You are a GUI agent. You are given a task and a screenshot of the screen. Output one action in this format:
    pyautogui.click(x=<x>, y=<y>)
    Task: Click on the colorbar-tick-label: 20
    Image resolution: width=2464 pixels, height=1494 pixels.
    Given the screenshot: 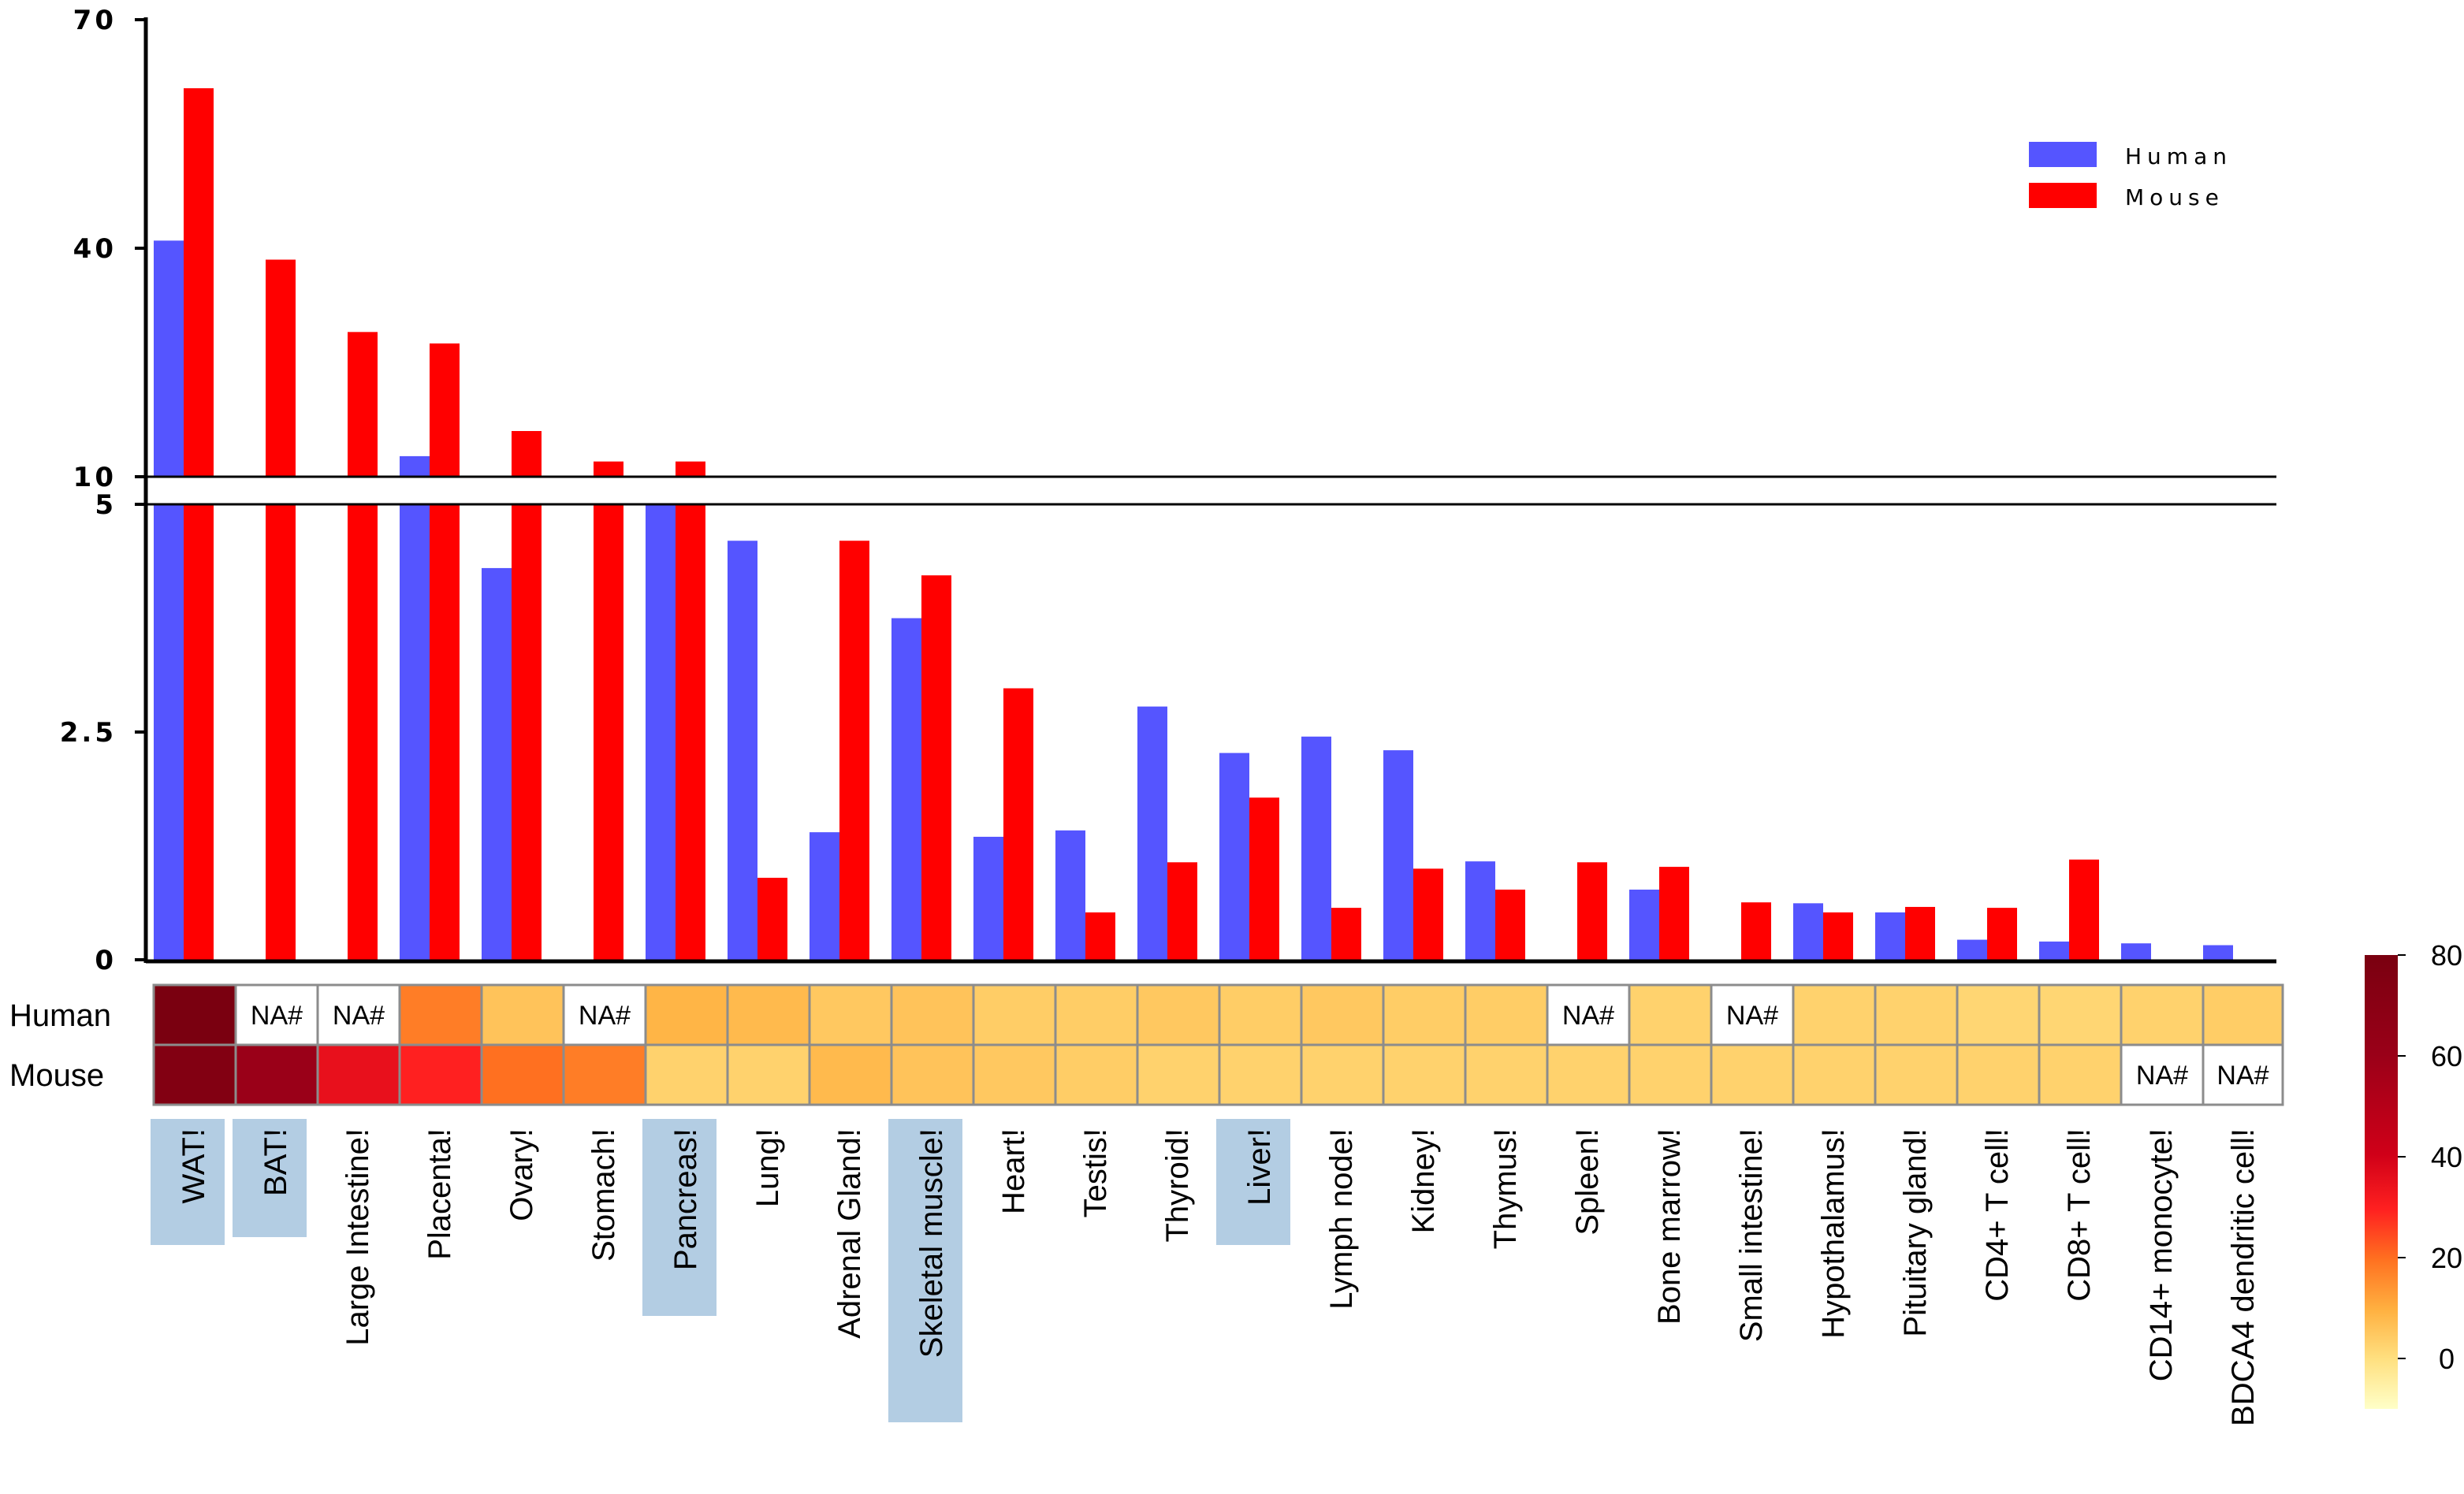 What is the action you would take?
    pyautogui.click(x=2446, y=1258)
    